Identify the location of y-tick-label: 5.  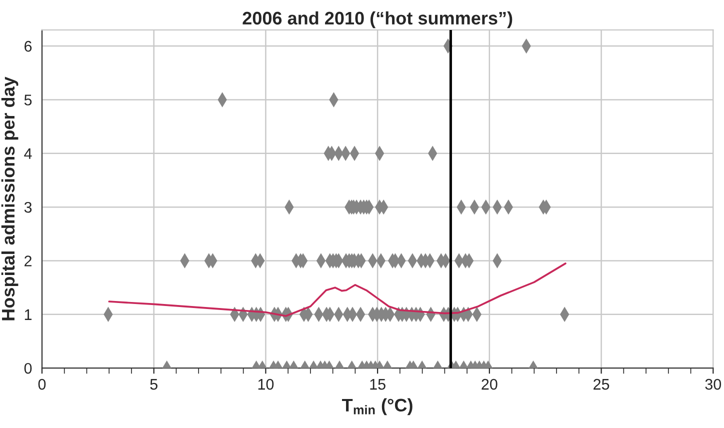
(28, 100).